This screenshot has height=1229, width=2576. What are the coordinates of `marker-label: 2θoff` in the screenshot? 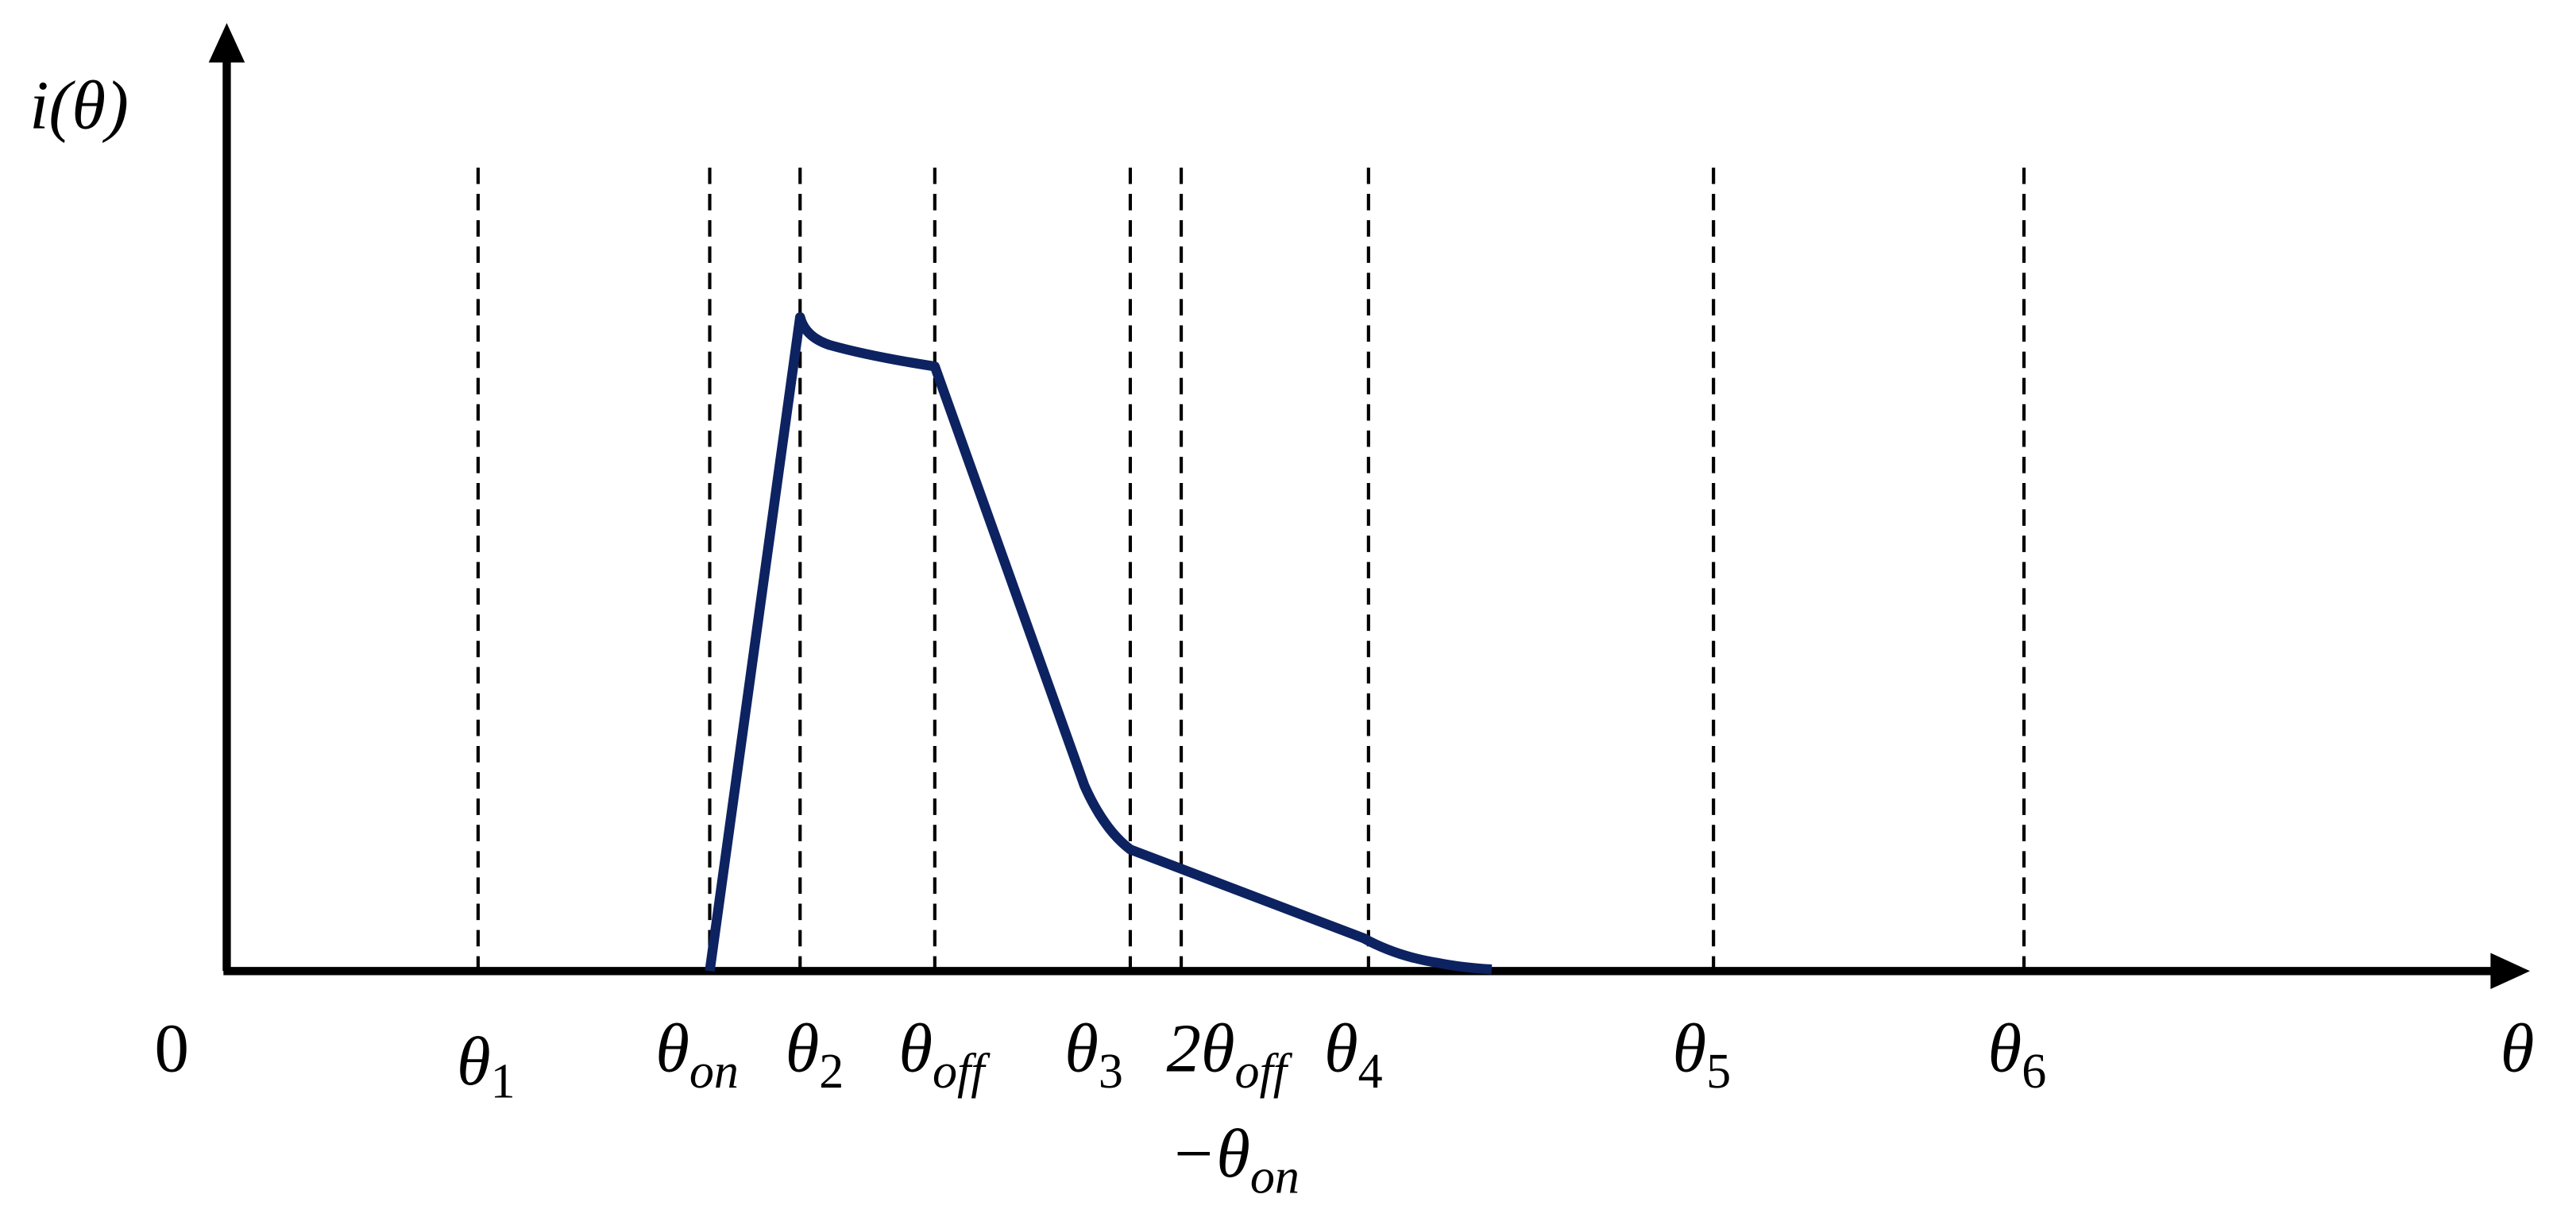 It's located at (1229, 1054).